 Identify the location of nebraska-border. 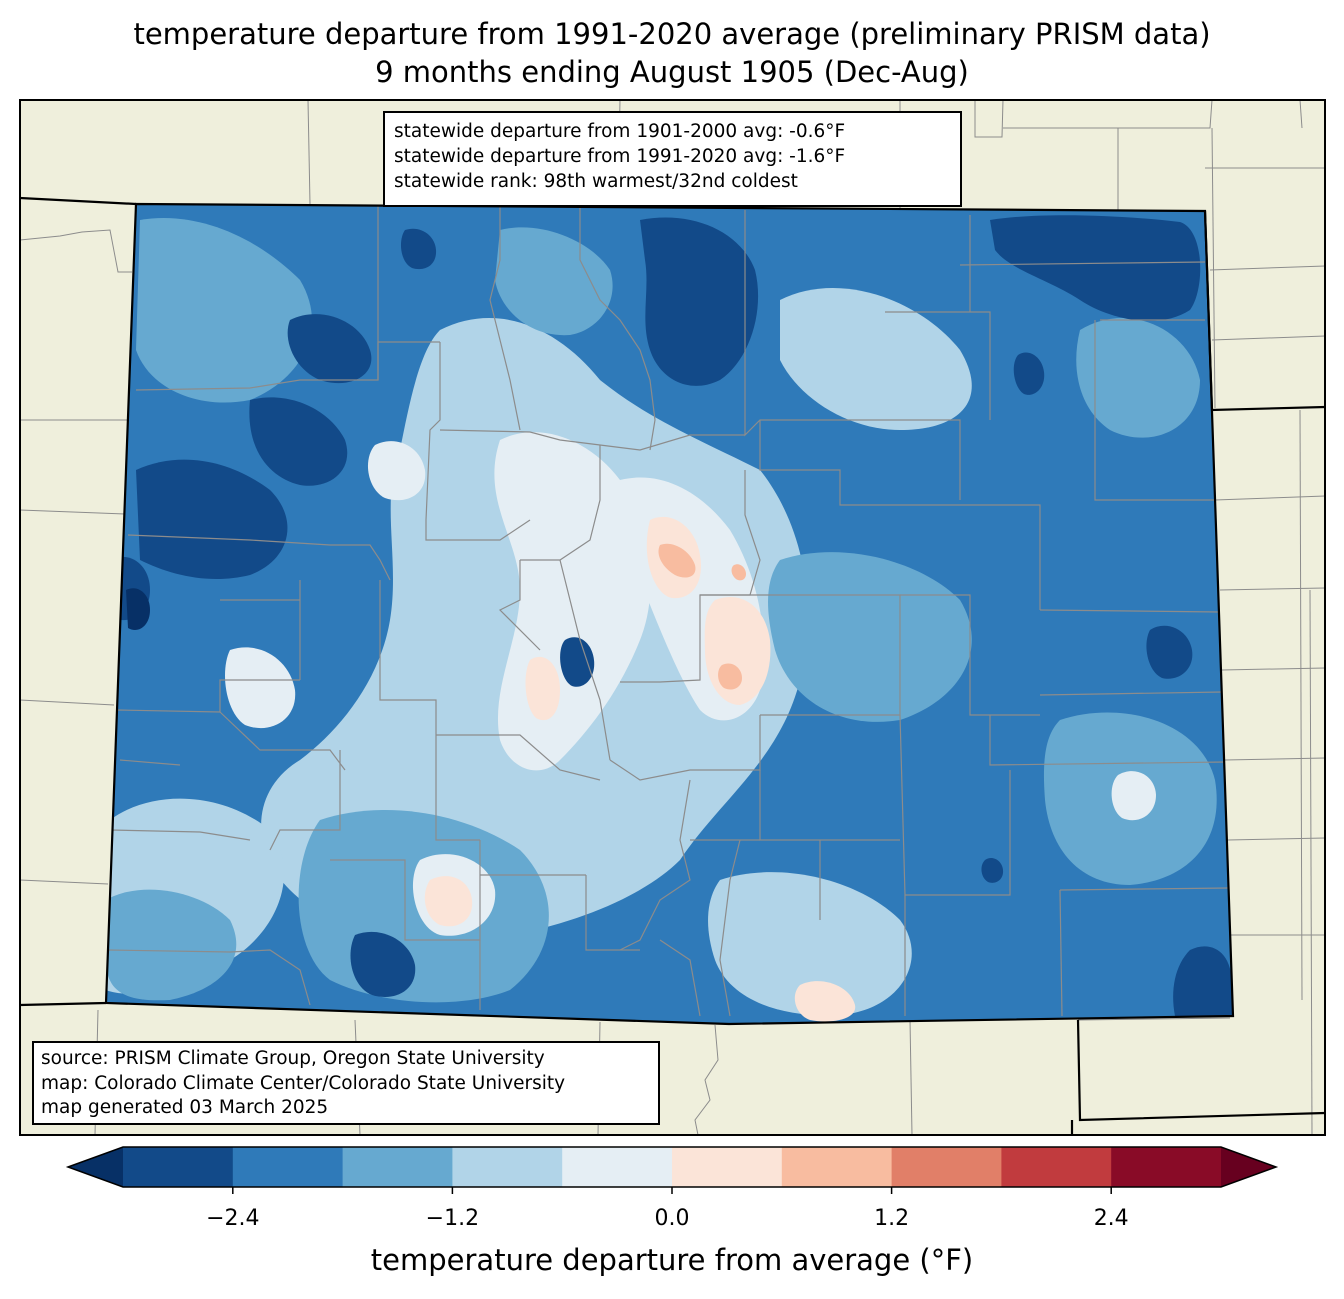
(1264, 311).